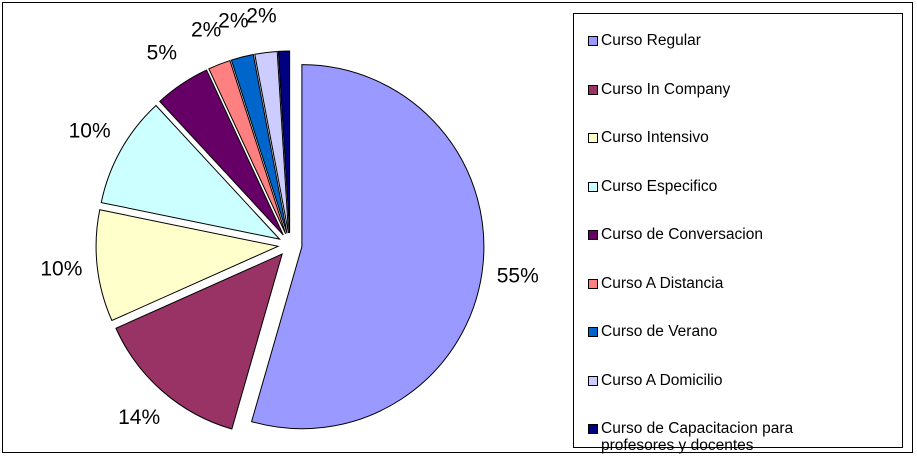 This screenshot has width=917, height=457. What do you see at coordinates (718, 40) in the screenshot?
I see `legend-item: Curso Regular` at bounding box center [718, 40].